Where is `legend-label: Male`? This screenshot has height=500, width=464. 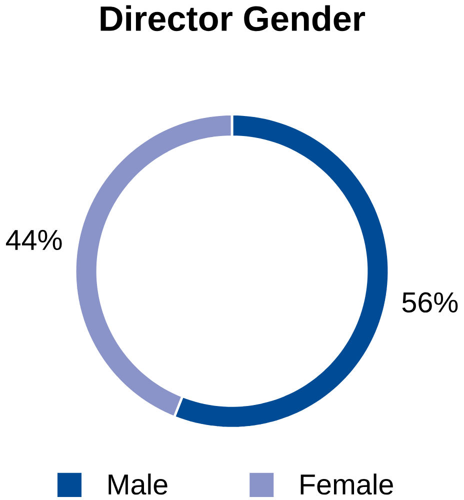
legend-label: Male is located at coordinates (138, 484).